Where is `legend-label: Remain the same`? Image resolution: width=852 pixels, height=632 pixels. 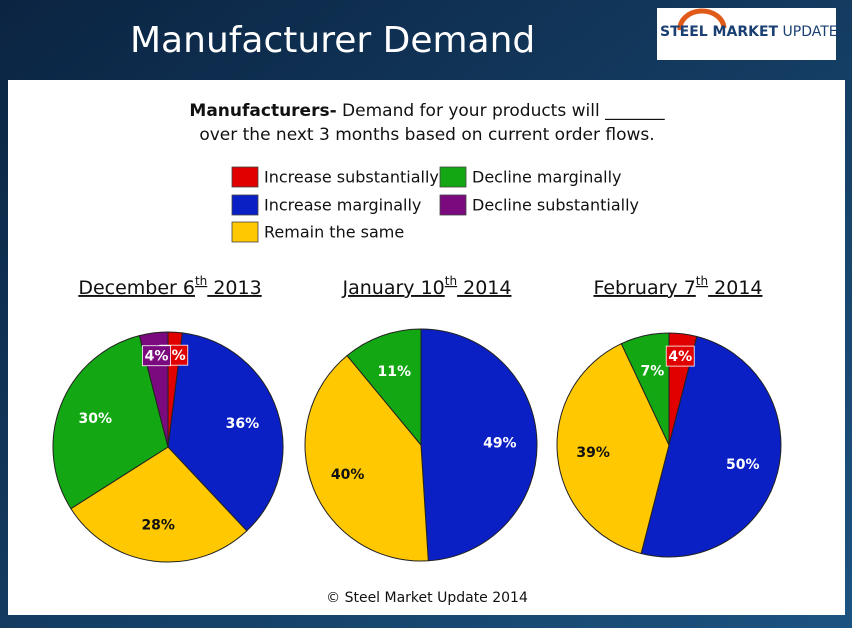 legend-label: Remain the same is located at coordinates (334, 232).